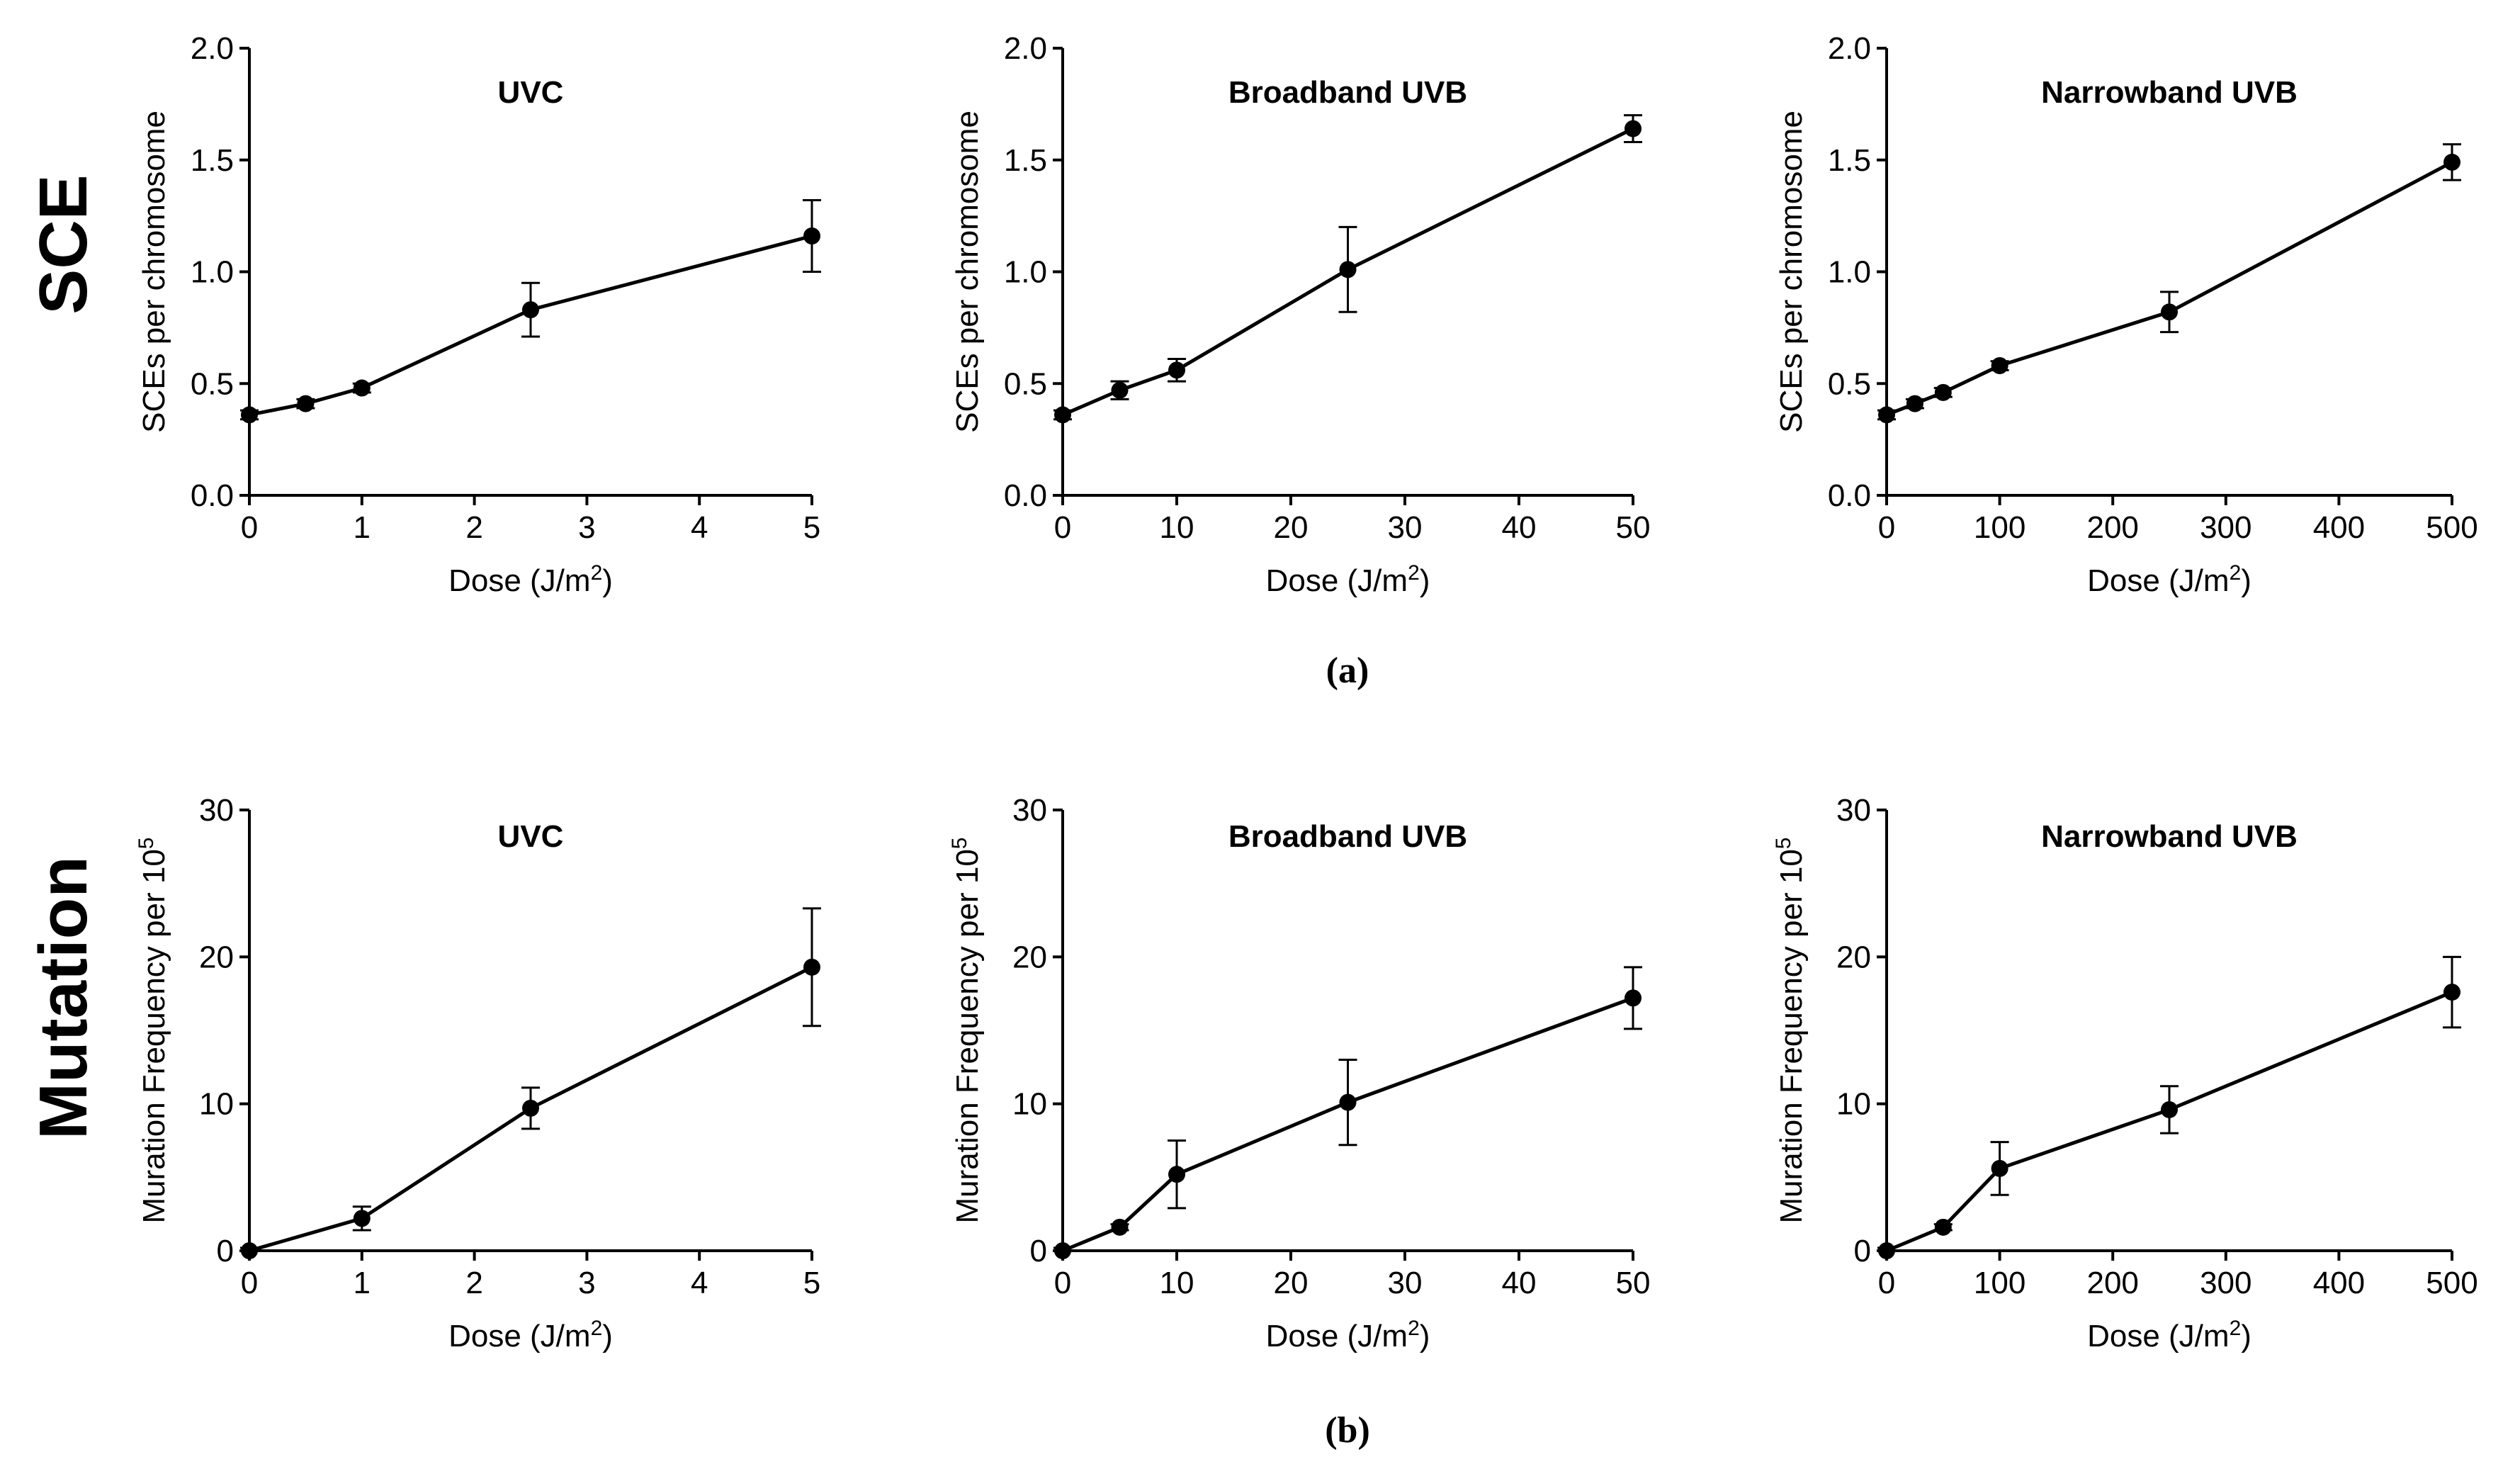  Describe the element at coordinates (2339, 527) in the screenshot. I see `x-tick-label: 400` at that location.